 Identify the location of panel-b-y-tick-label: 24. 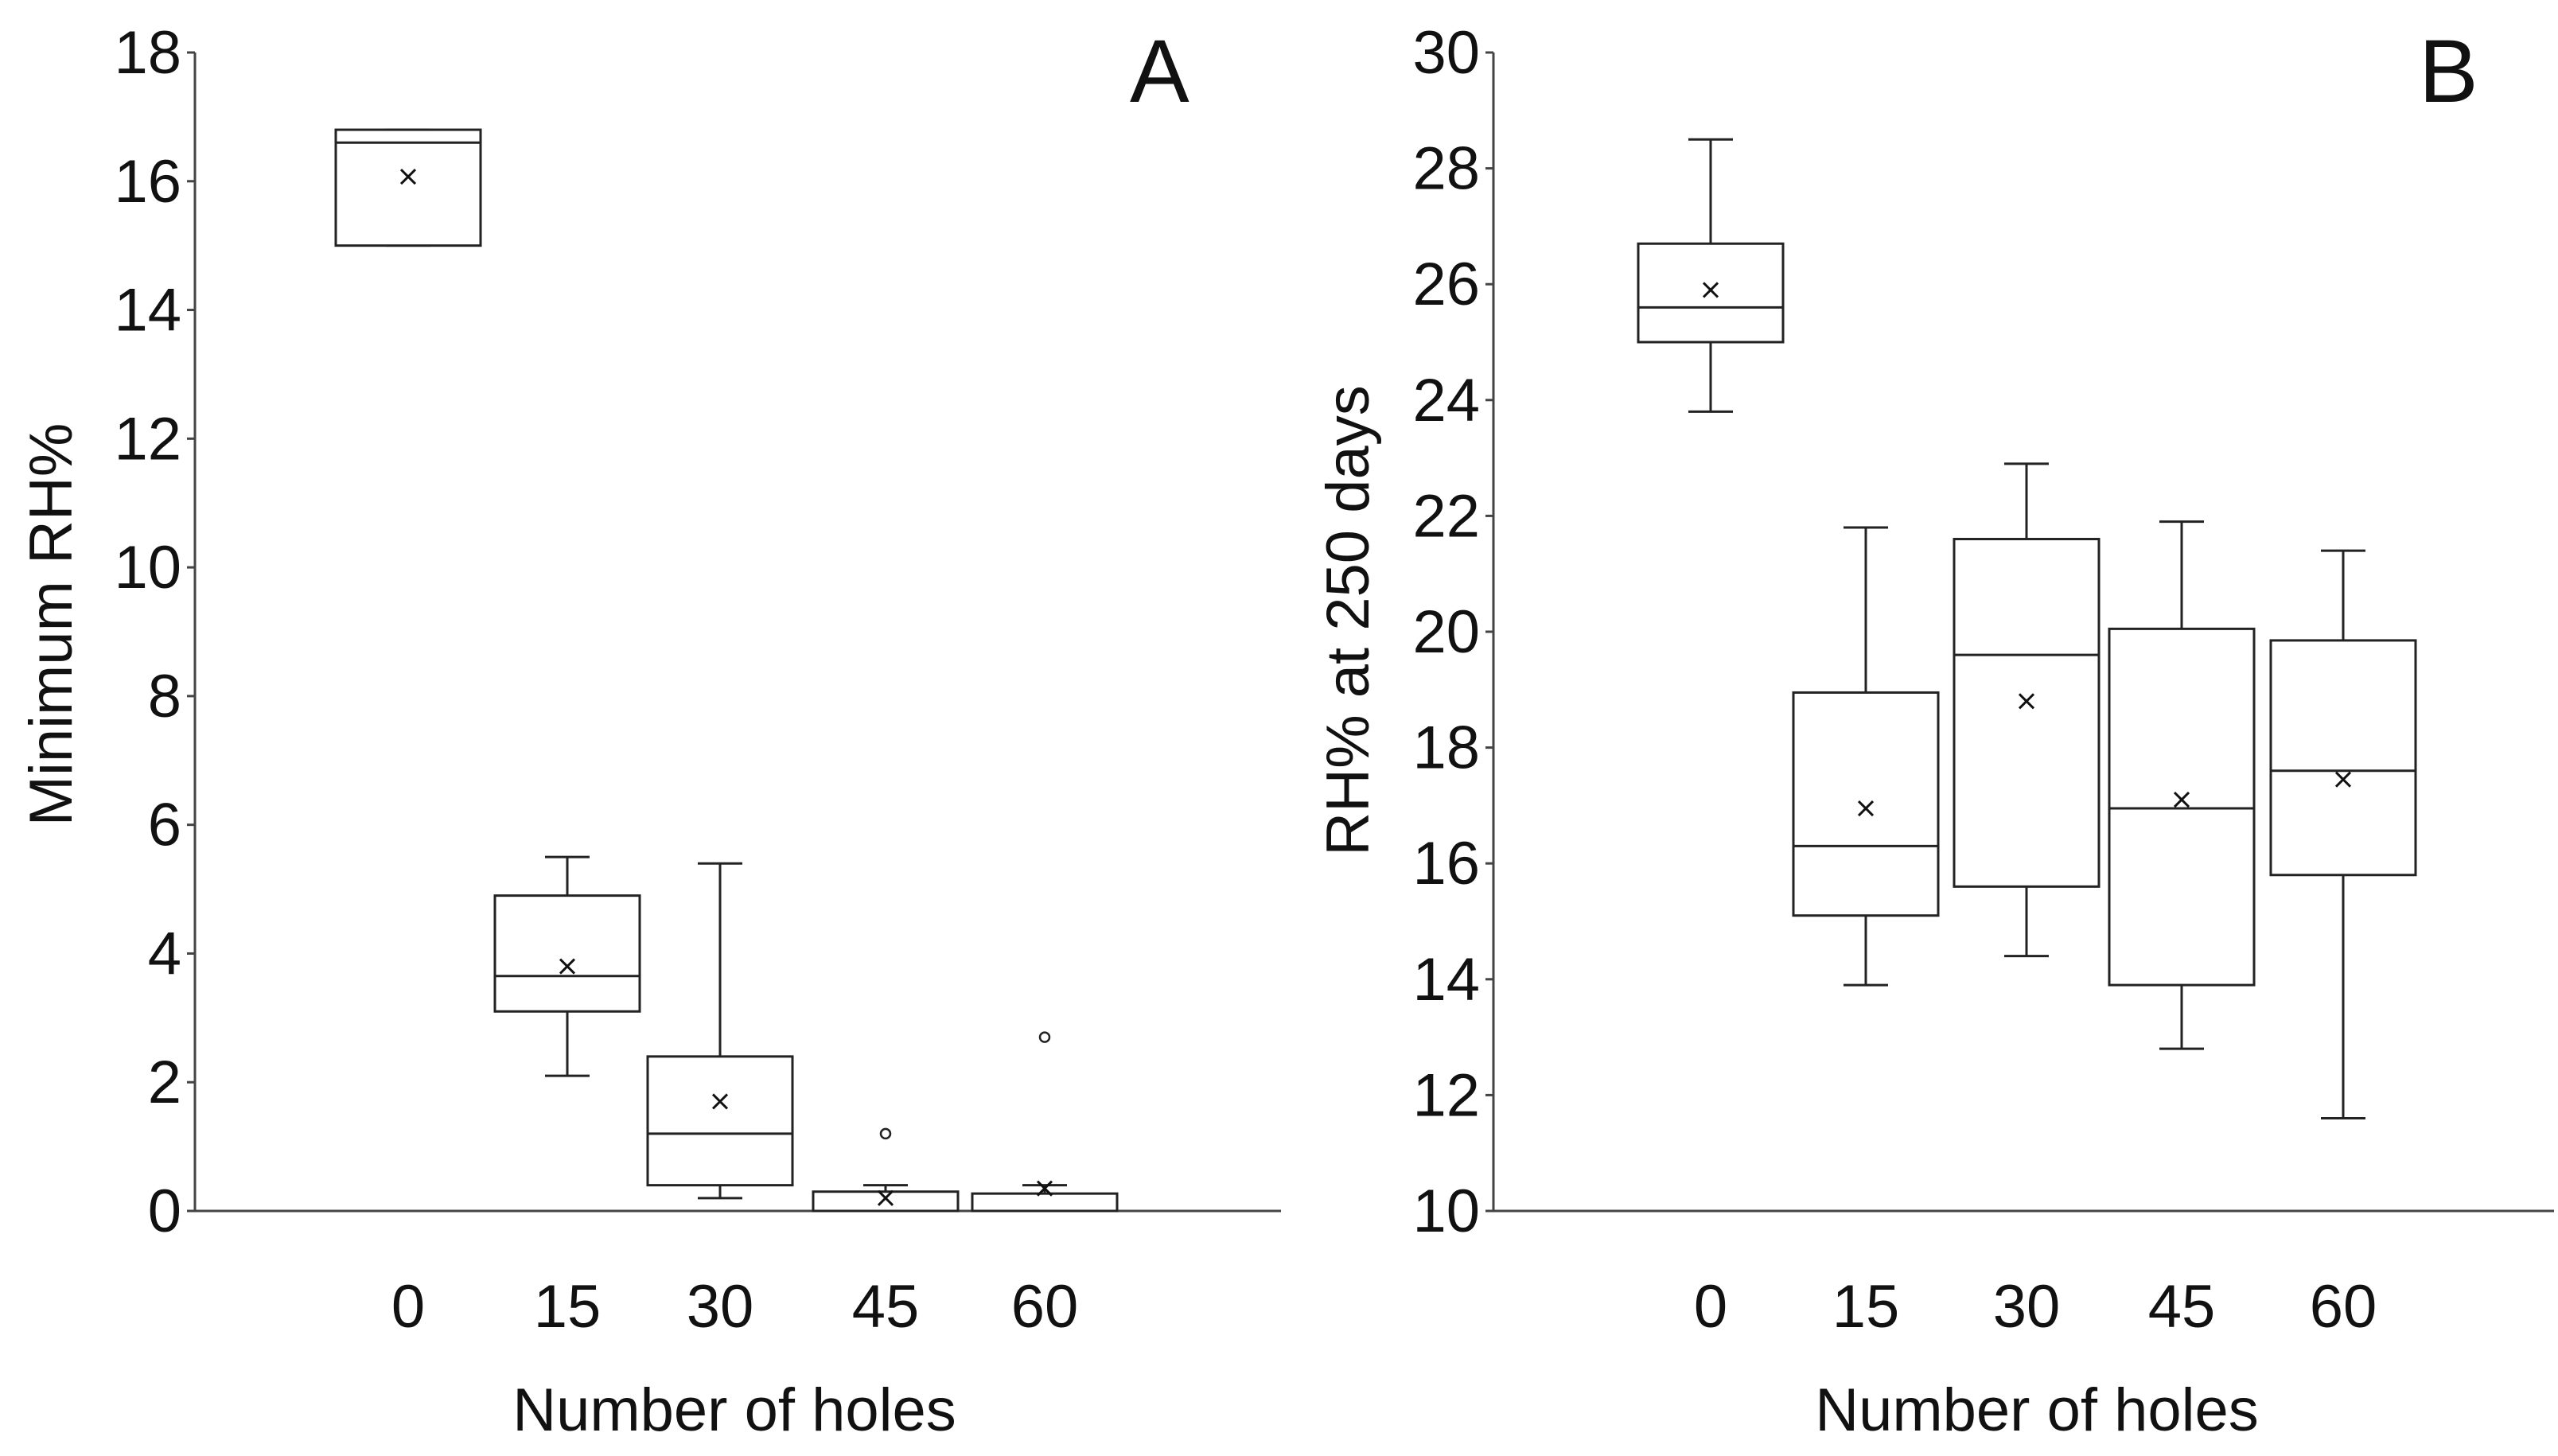
(1446, 400).